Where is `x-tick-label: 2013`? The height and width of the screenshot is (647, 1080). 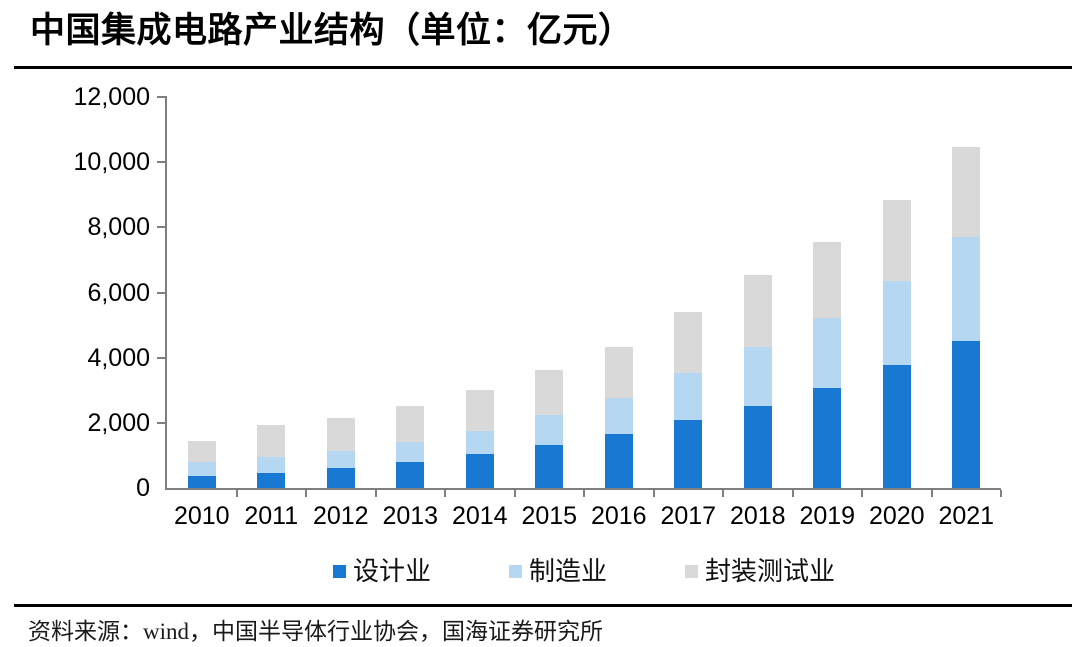
x-tick-label: 2013 is located at coordinates (410, 516).